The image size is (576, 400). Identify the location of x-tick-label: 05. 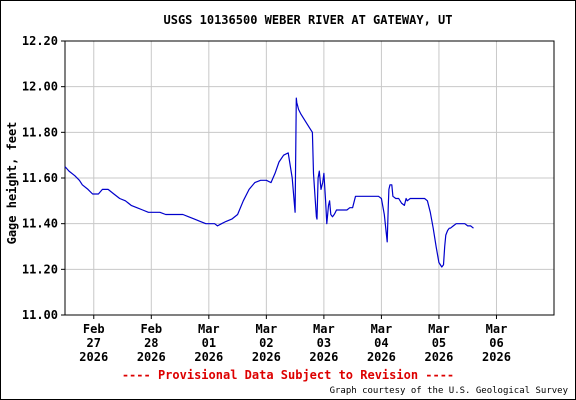
(439, 343).